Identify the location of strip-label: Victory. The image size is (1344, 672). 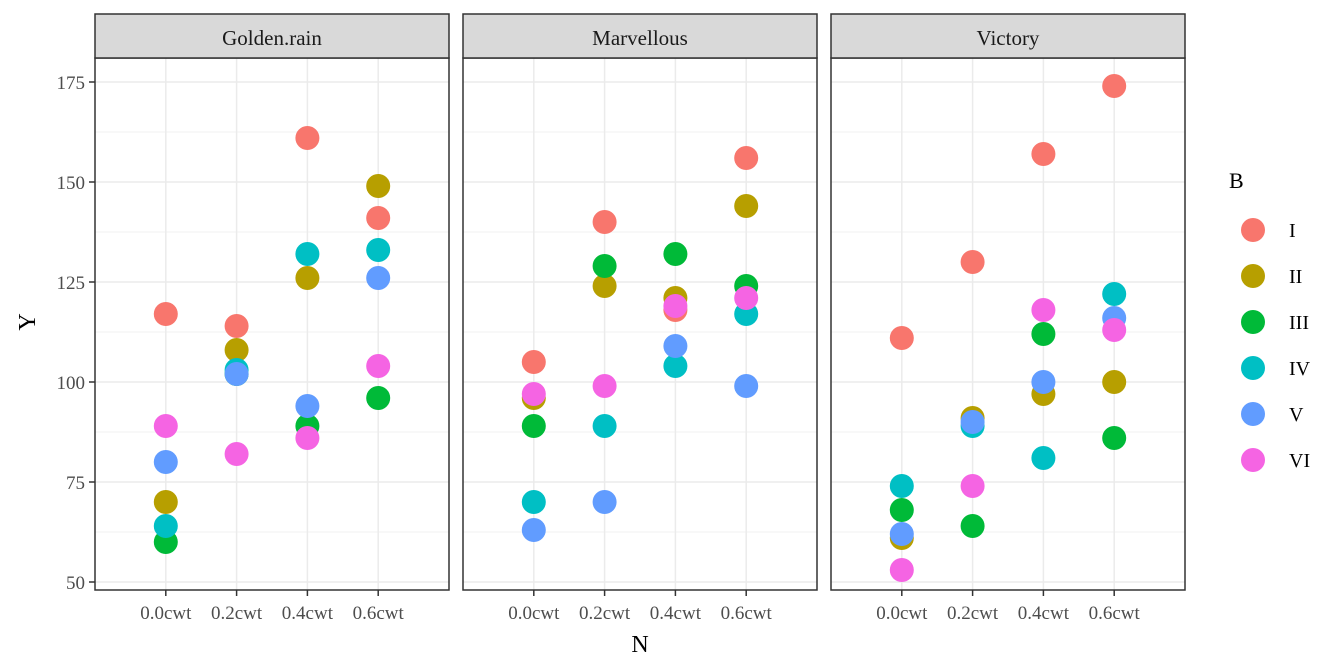
(1008, 38).